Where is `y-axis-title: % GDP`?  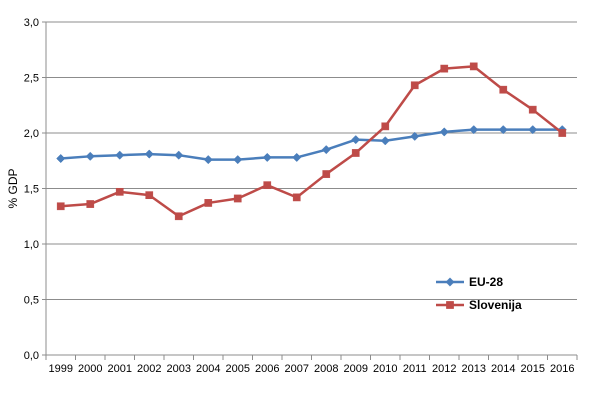 y-axis-title: % GDP is located at coordinates (13, 188).